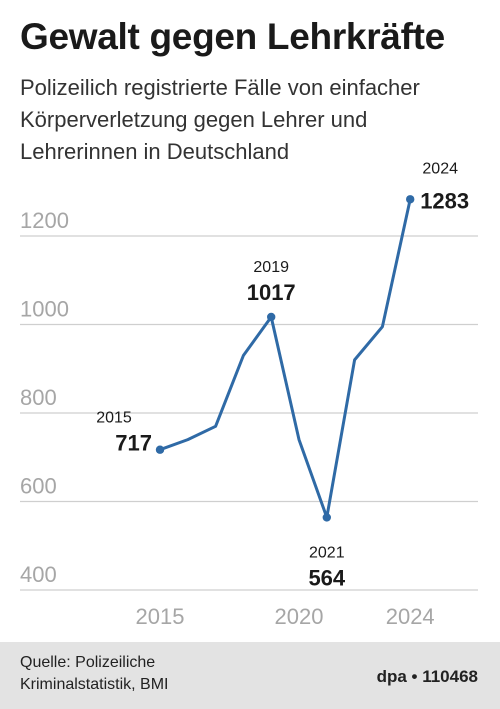  Describe the element at coordinates (299, 616) in the screenshot. I see `x-tick-label-2020: 2020` at that location.